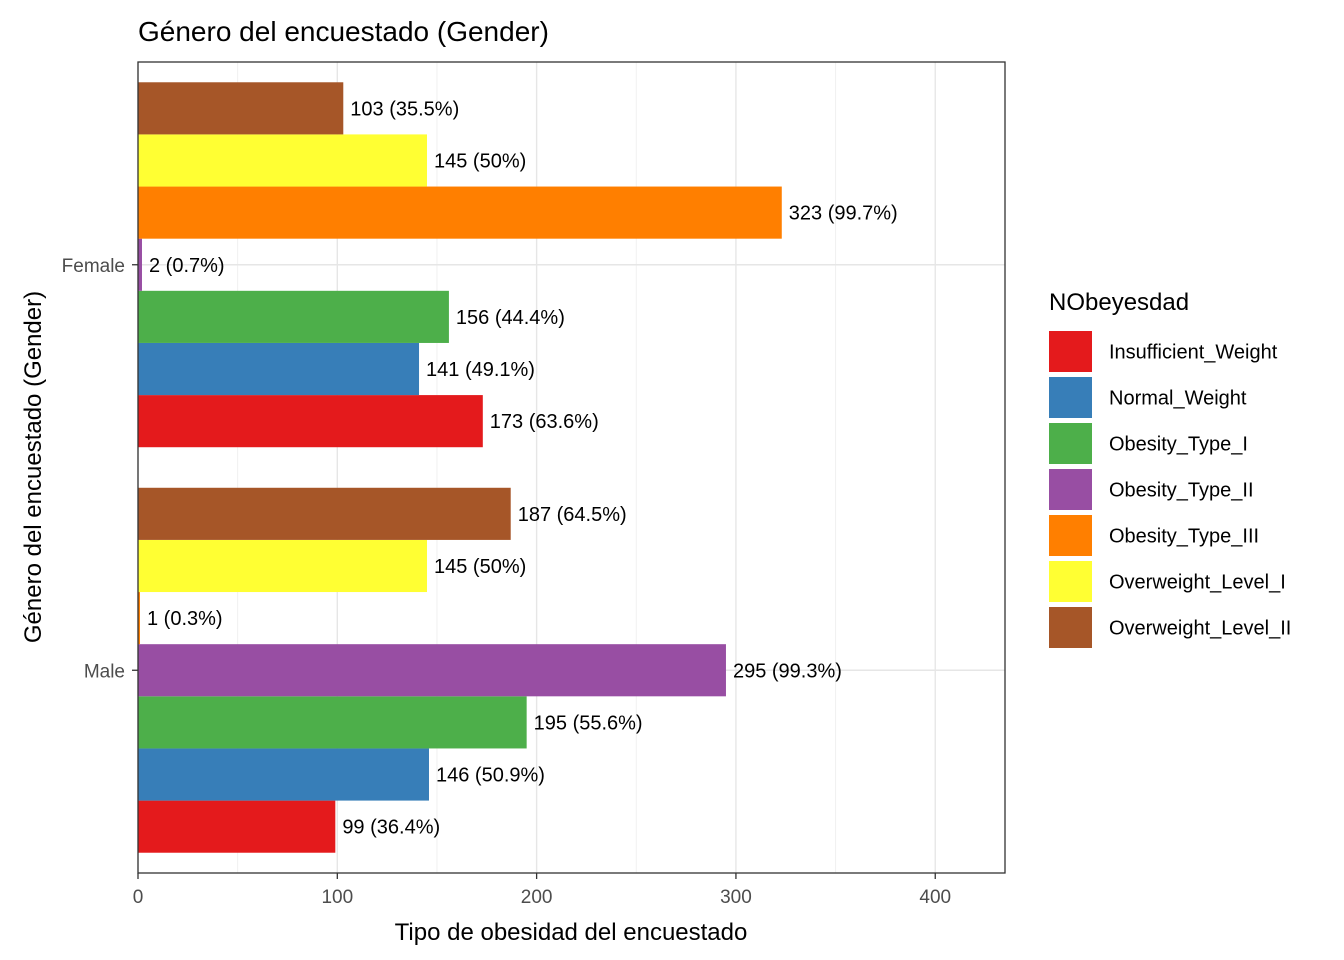  I want to click on x-axis: 0 100 200 300 400, so click(542, 890).